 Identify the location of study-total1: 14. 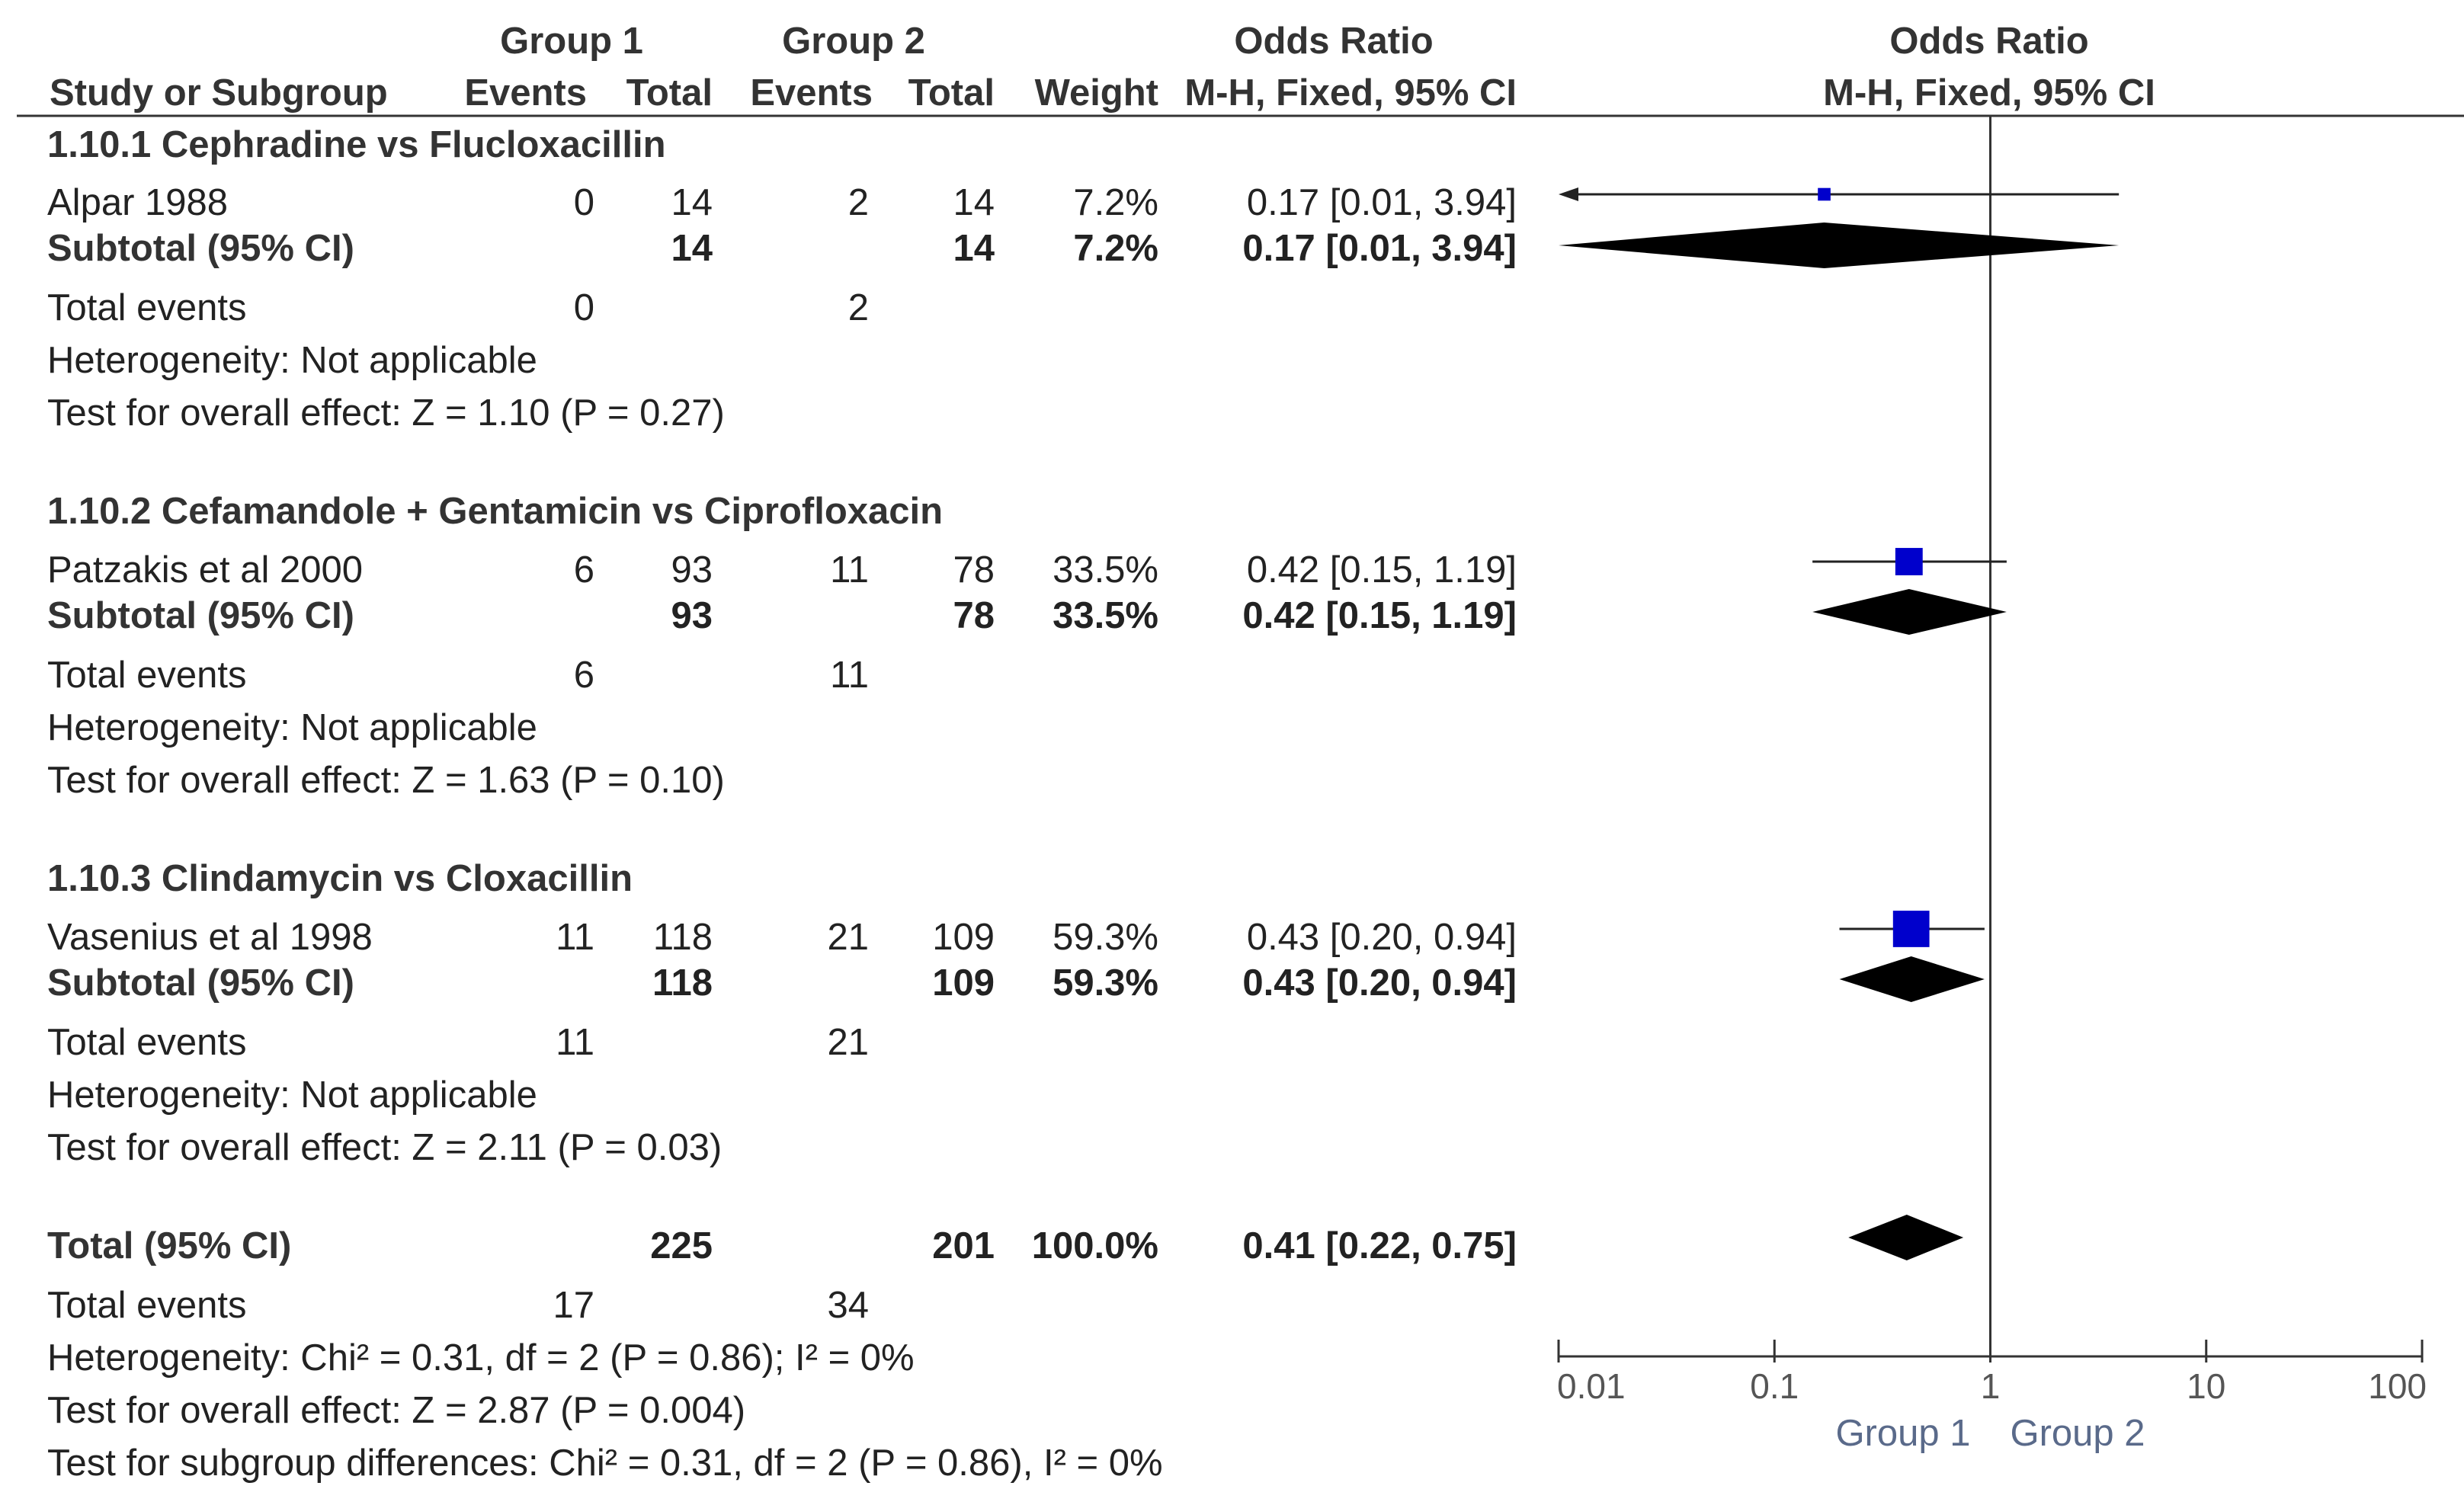
(692, 202).